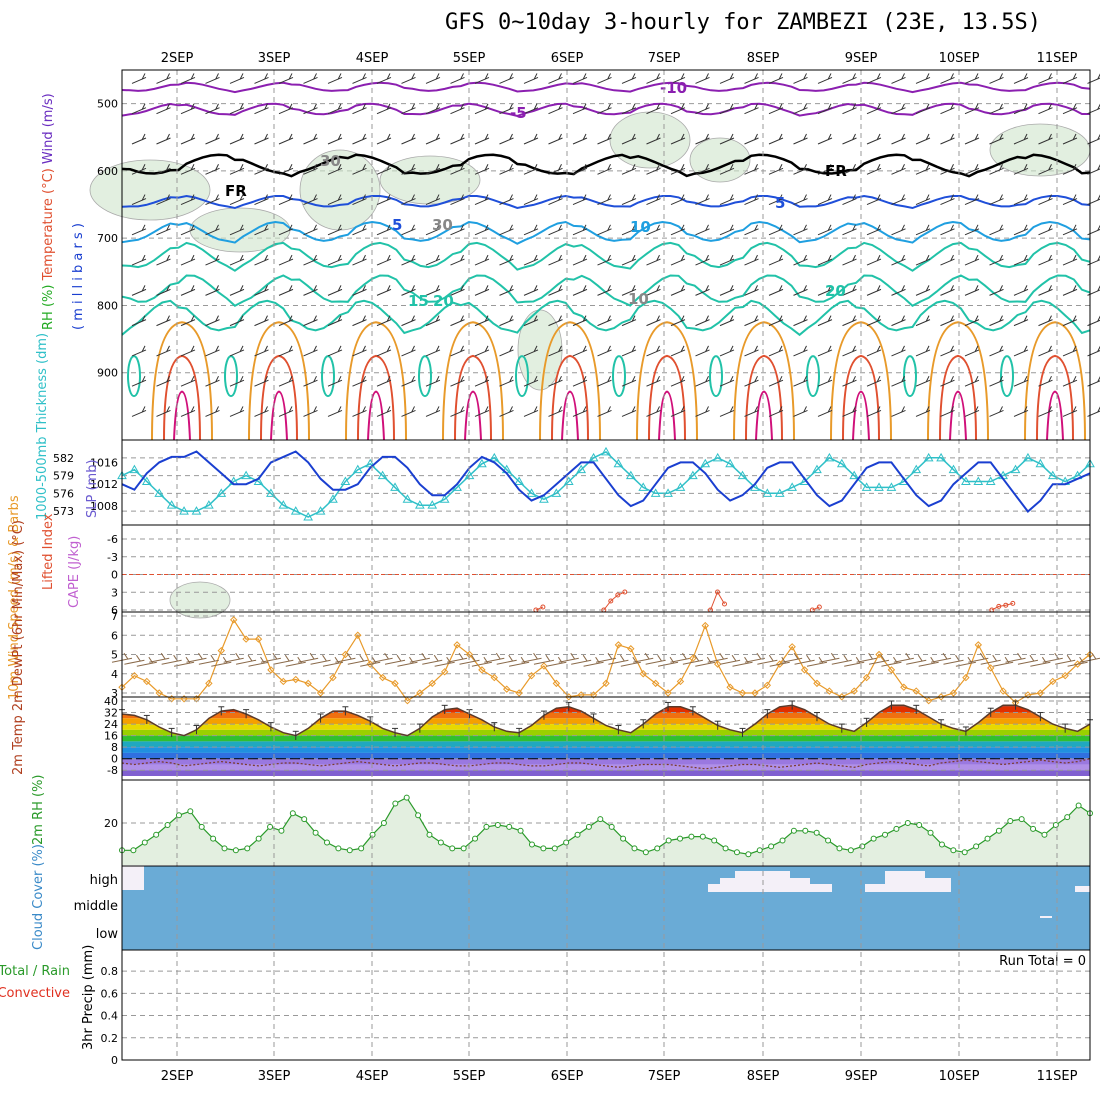  I want to click on wind-ylabel: 10m Wind Speed (m/s) & Barbs, so click(14, 597).